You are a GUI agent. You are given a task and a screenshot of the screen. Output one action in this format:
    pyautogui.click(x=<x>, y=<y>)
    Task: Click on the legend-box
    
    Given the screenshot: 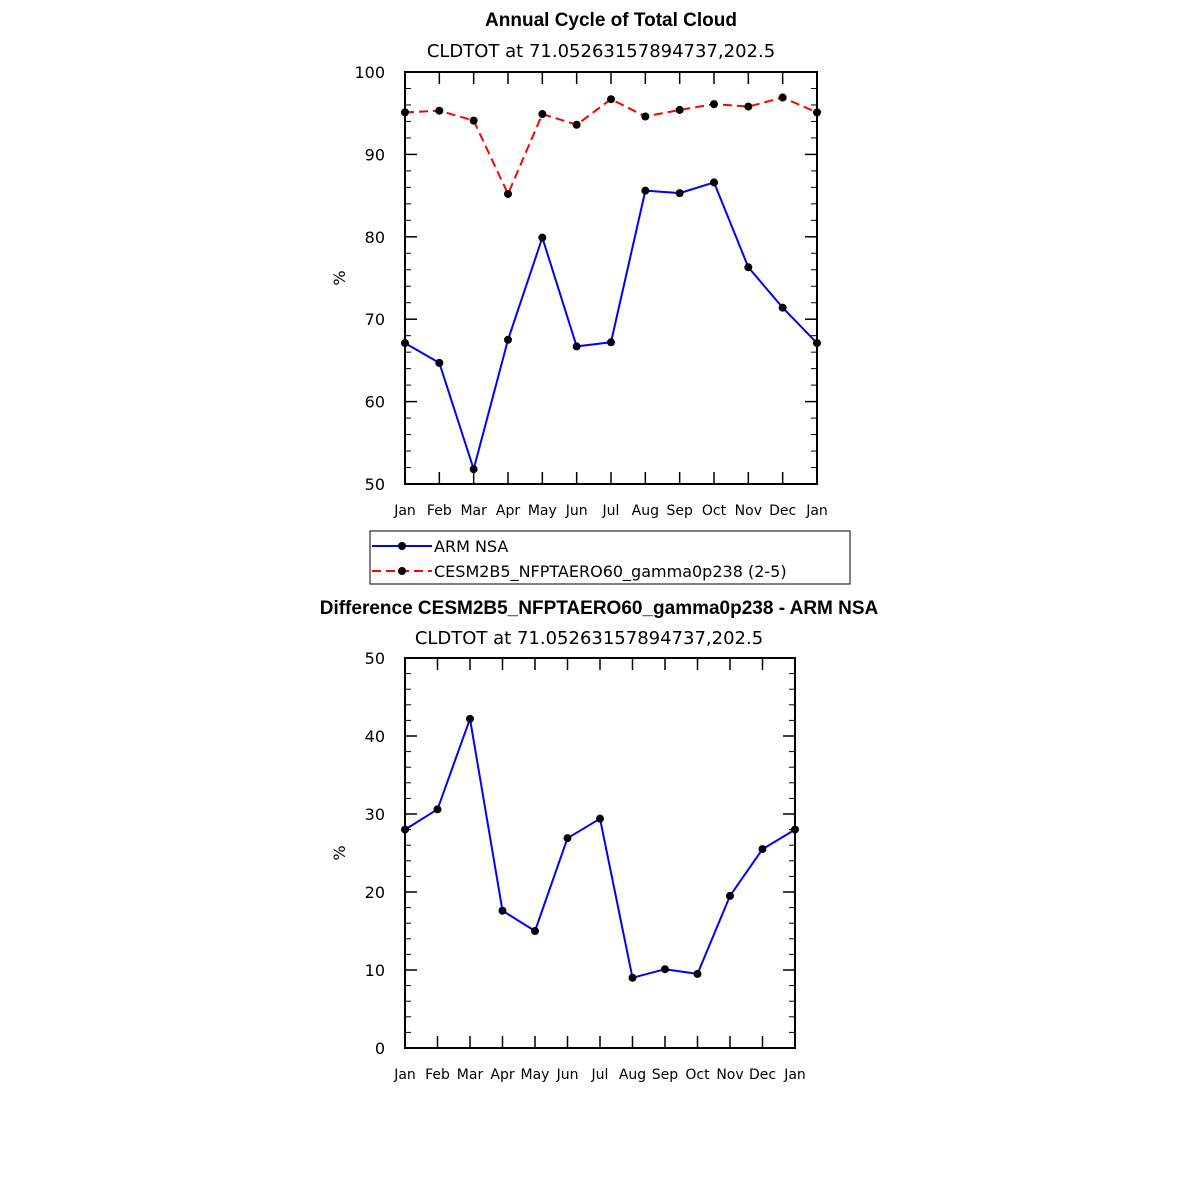 What is the action you would take?
    pyautogui.click(x=610, y=557)
    